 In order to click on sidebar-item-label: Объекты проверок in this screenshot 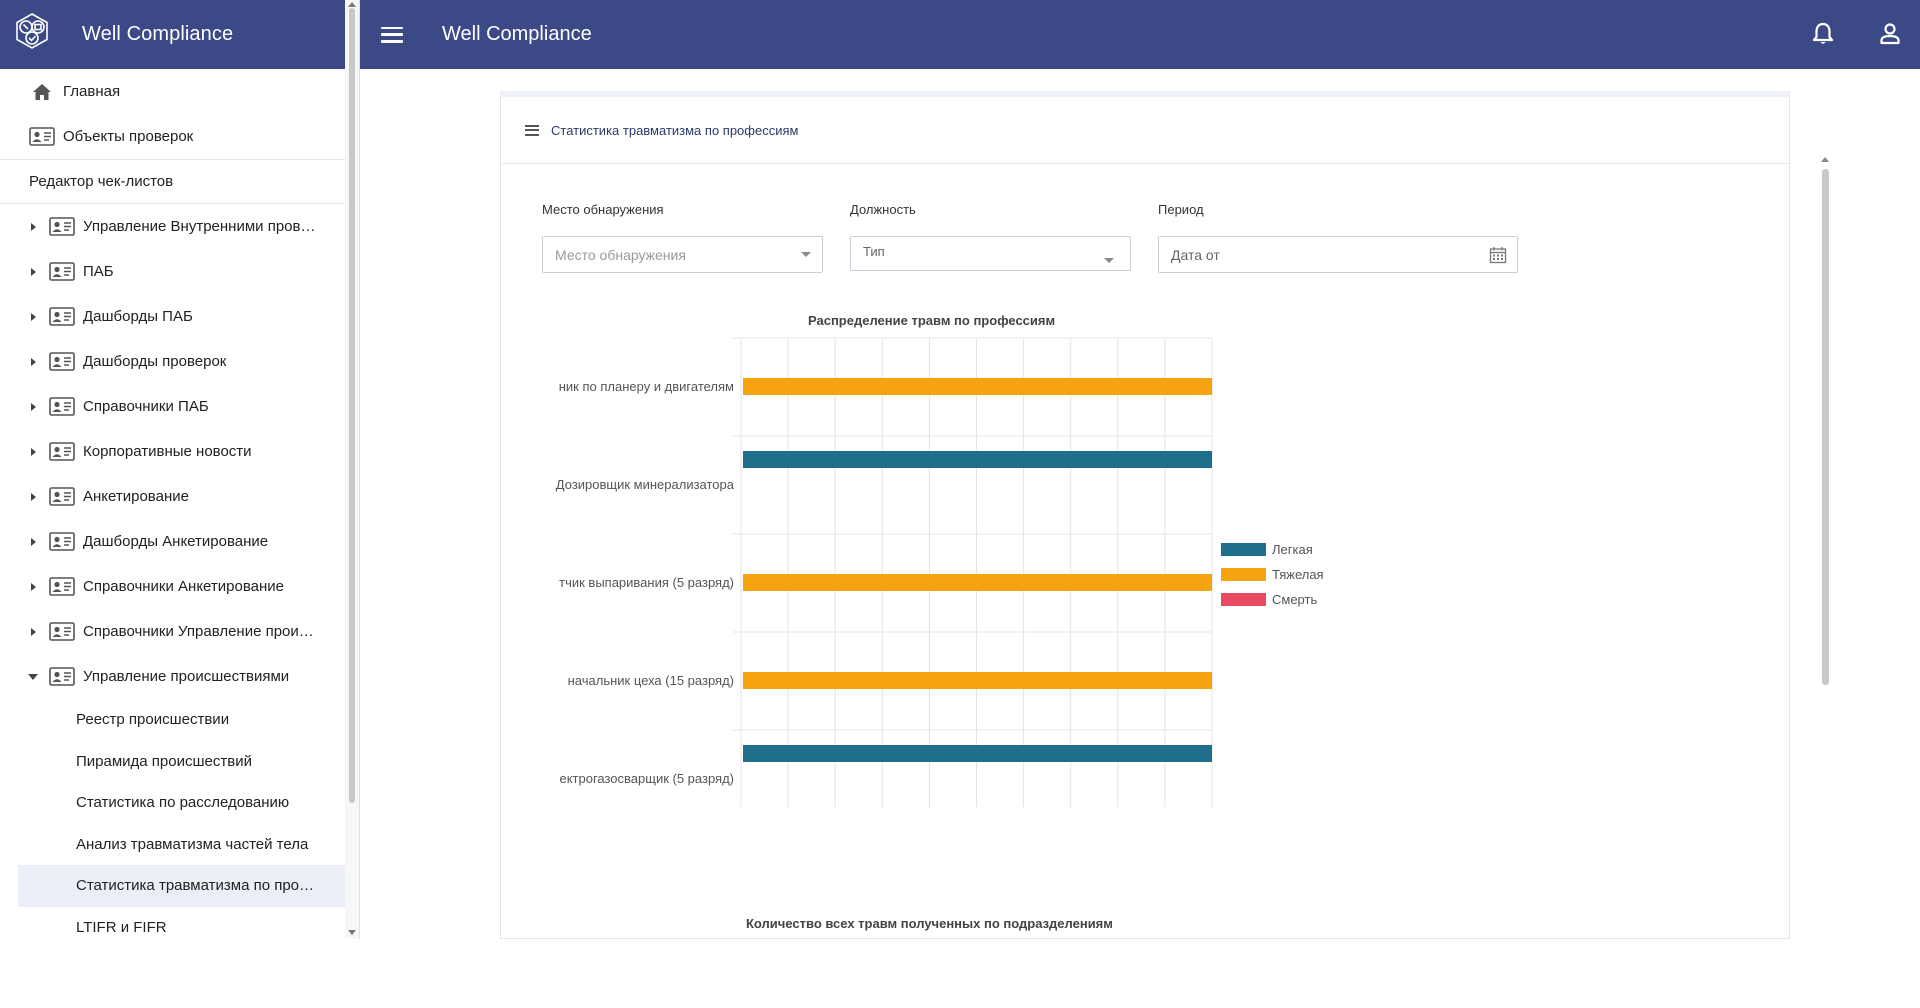, I will do `click(128, 136)`.